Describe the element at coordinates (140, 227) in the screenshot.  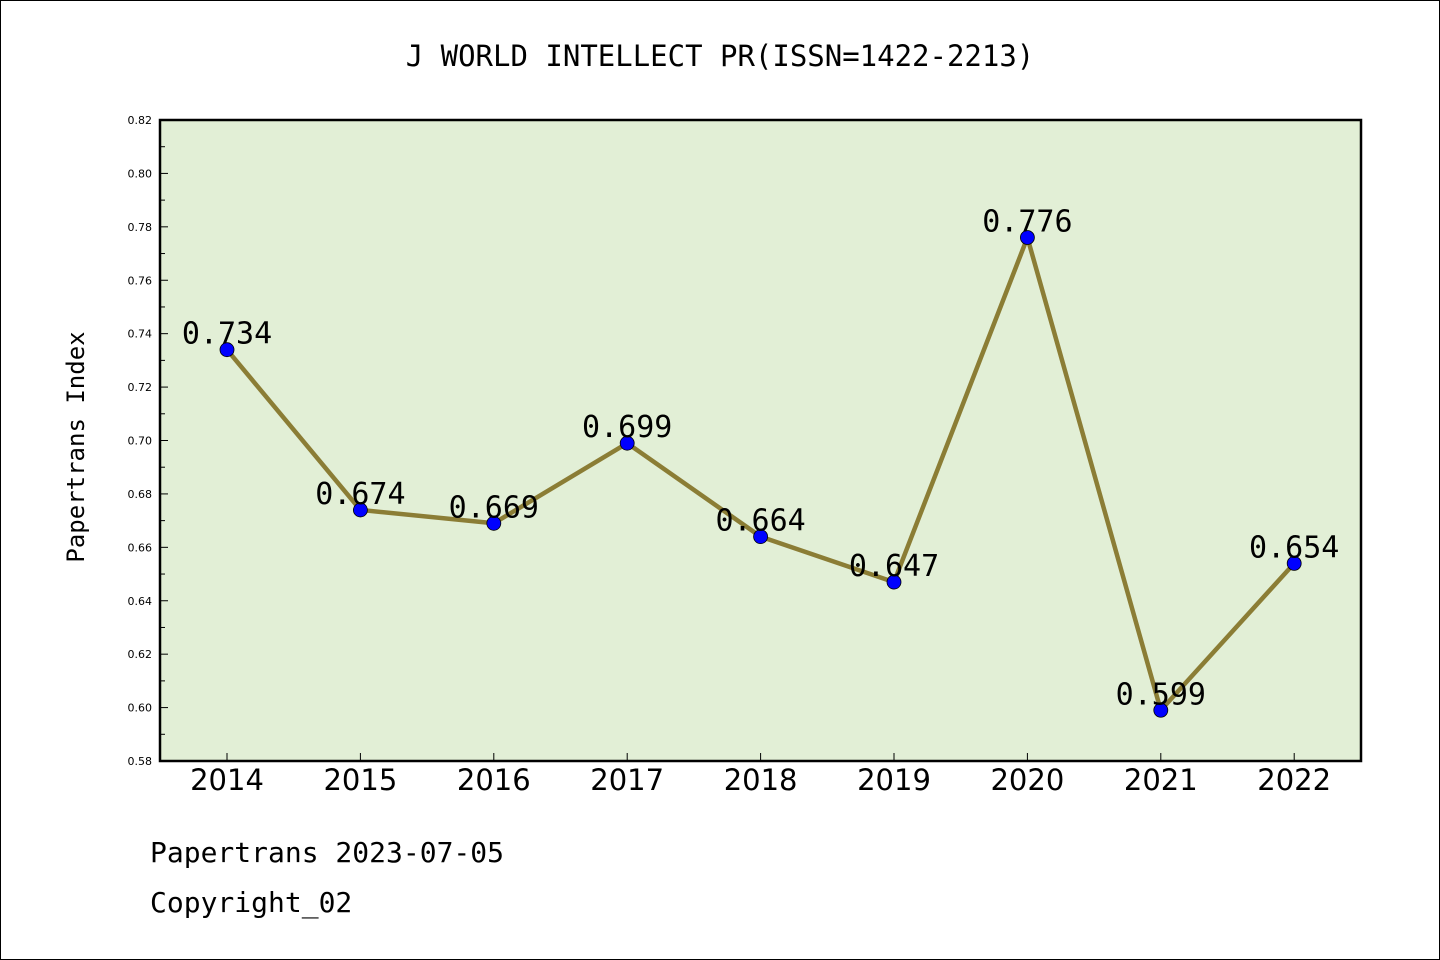
I see `y-tick-label: 0.78` at that location.